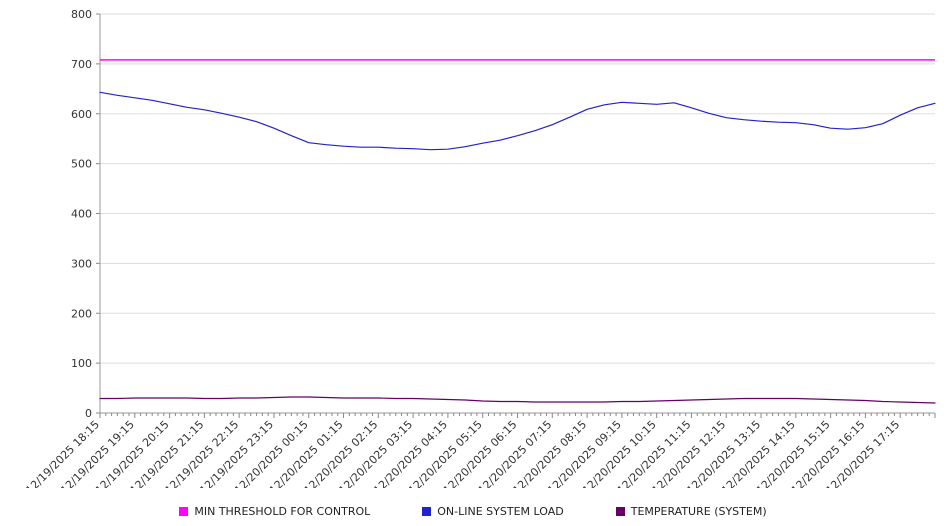 This screenshot has height=526, width=946. What do you see at coordinates (88, 413) in the screenshot?
I see `svg-text: 0` at bounding box center [88, 413].